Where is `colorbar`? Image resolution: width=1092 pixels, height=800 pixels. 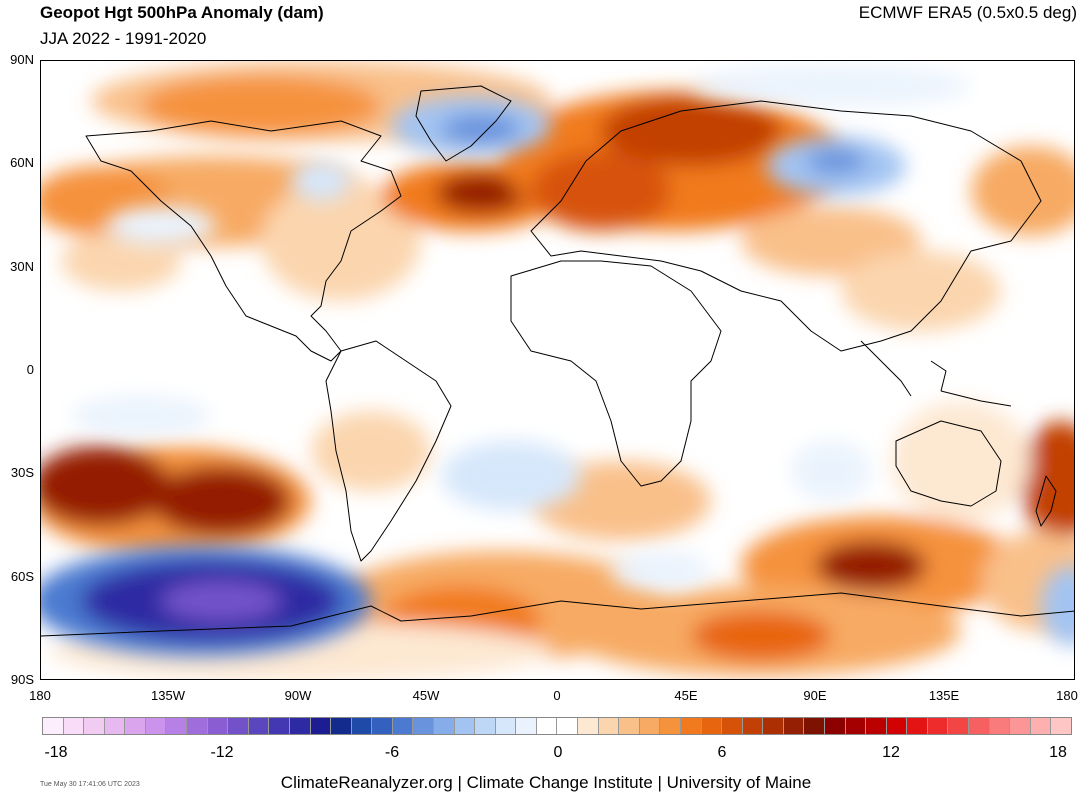 colorbar is located at coordinates (557, 726).